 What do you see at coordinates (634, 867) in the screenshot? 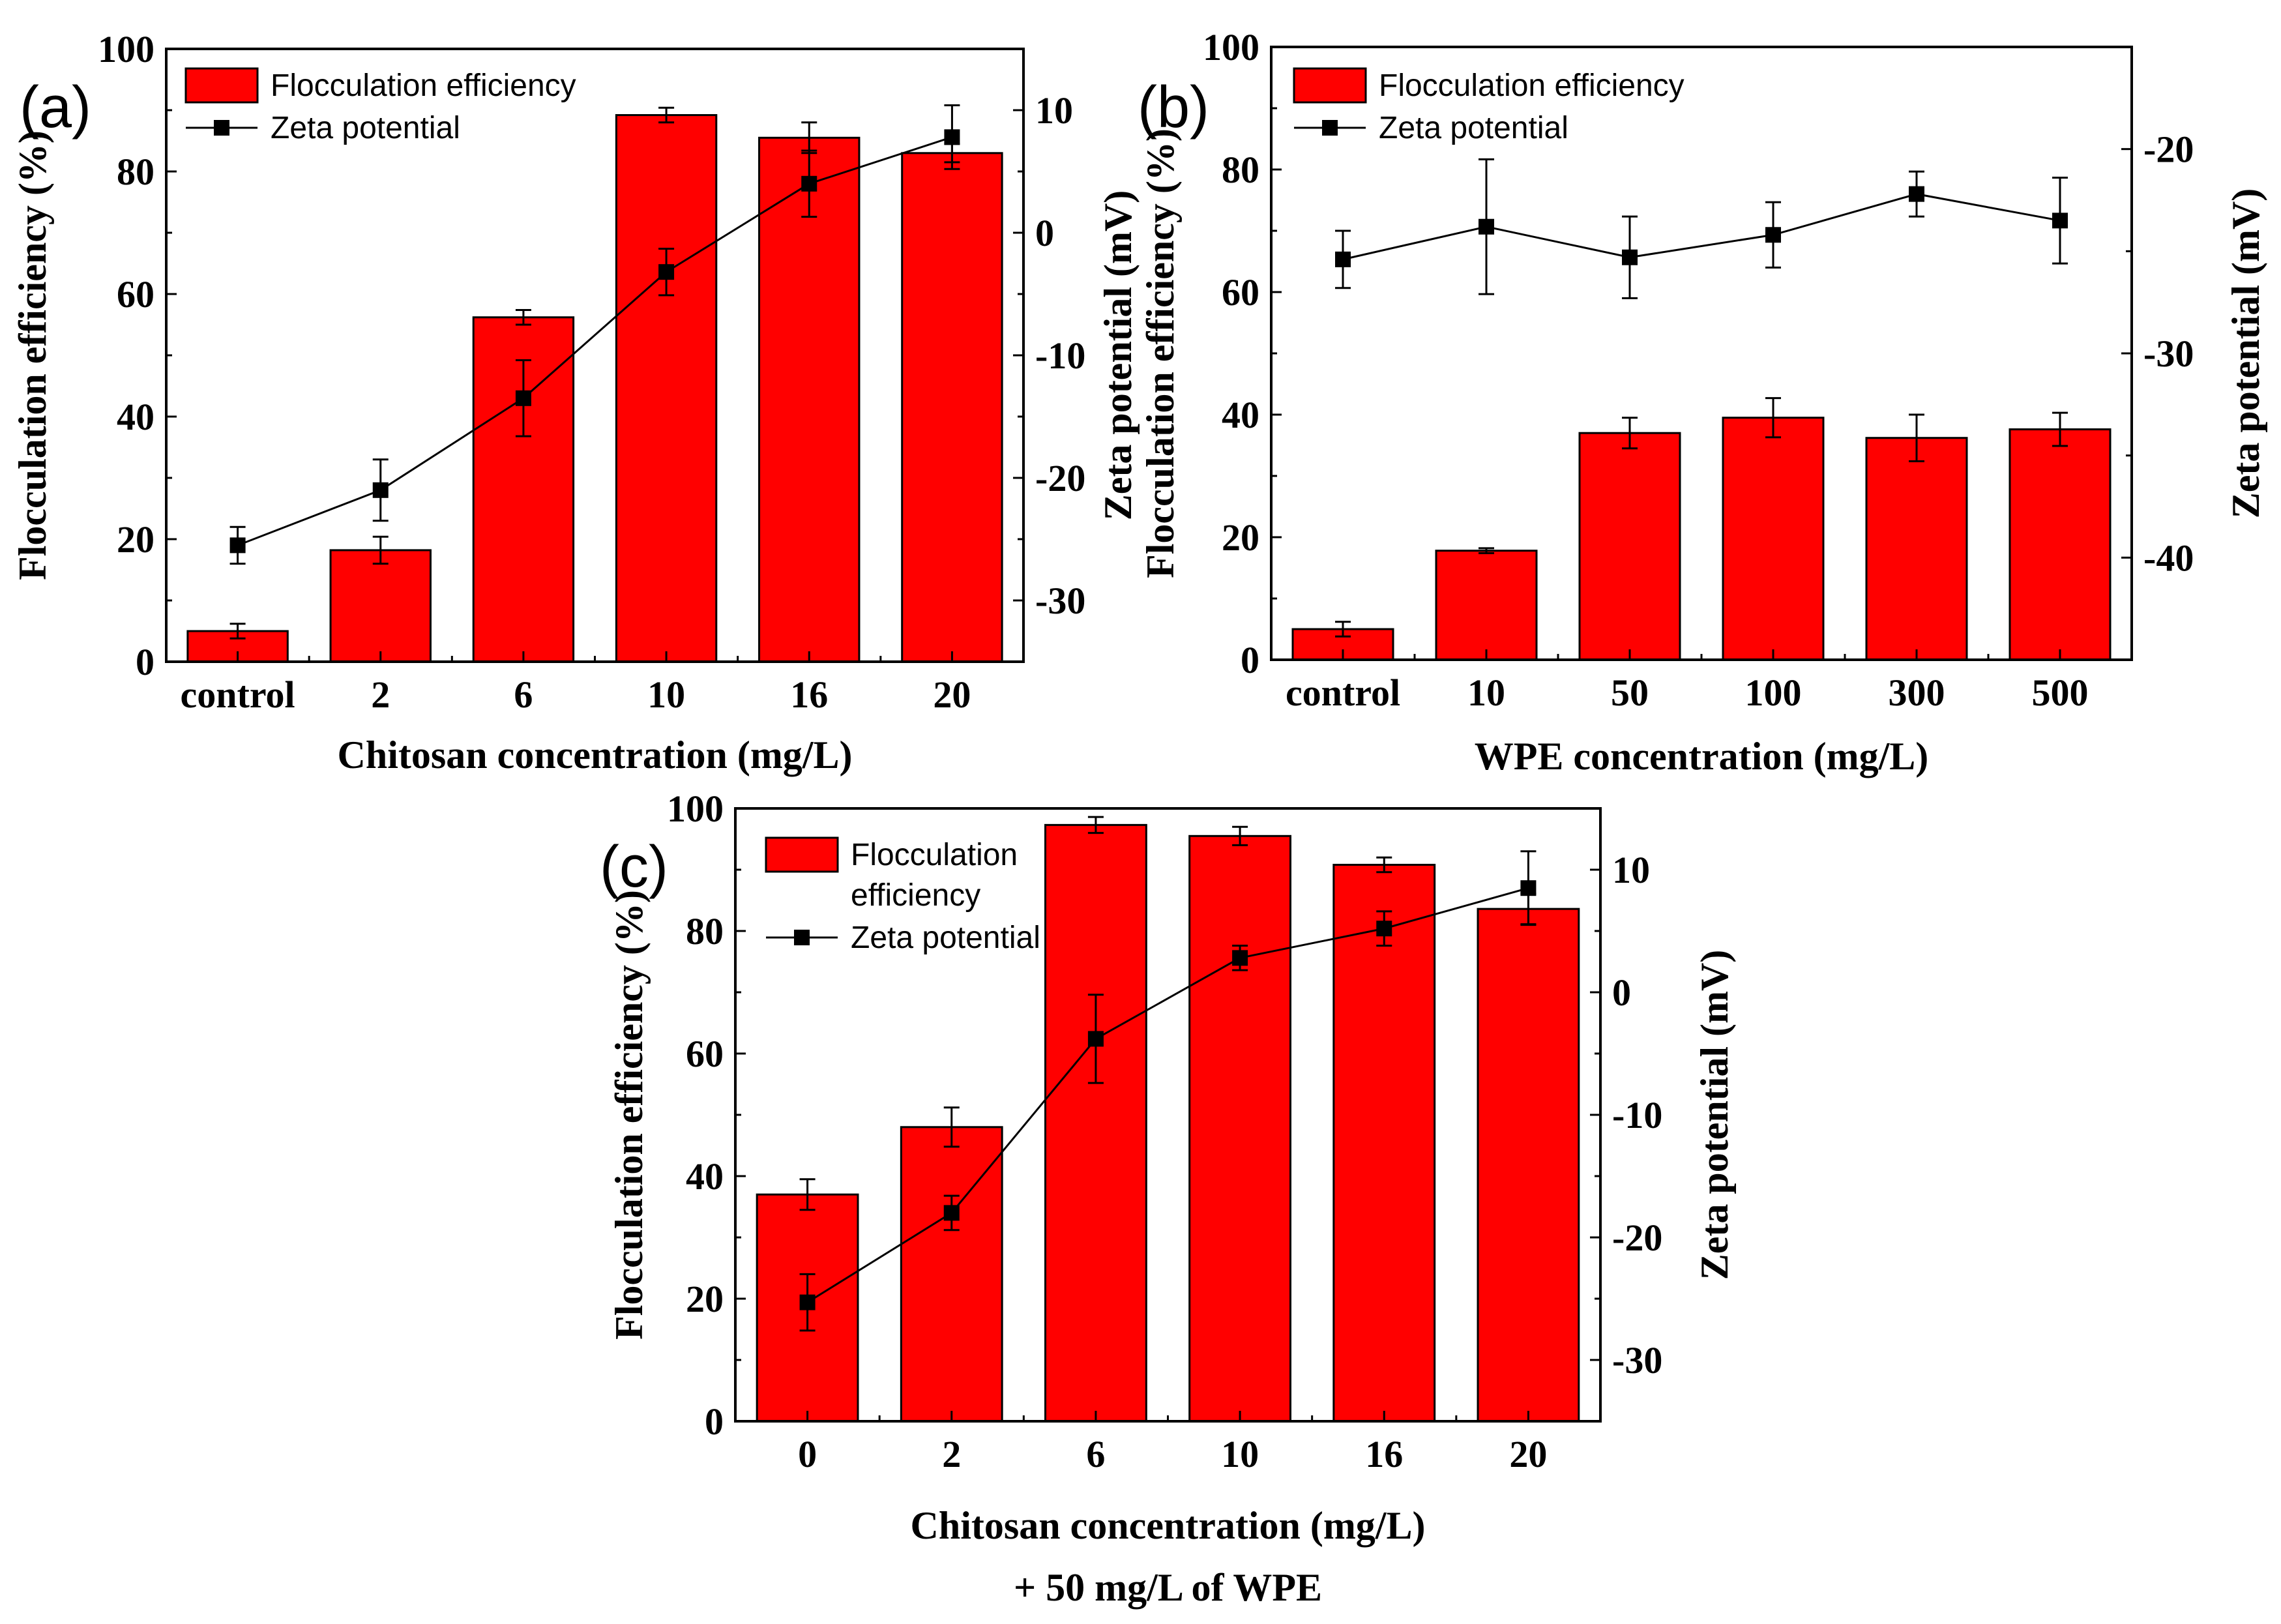
I see `panel-label: (c)` at bounding box center [634, 867].